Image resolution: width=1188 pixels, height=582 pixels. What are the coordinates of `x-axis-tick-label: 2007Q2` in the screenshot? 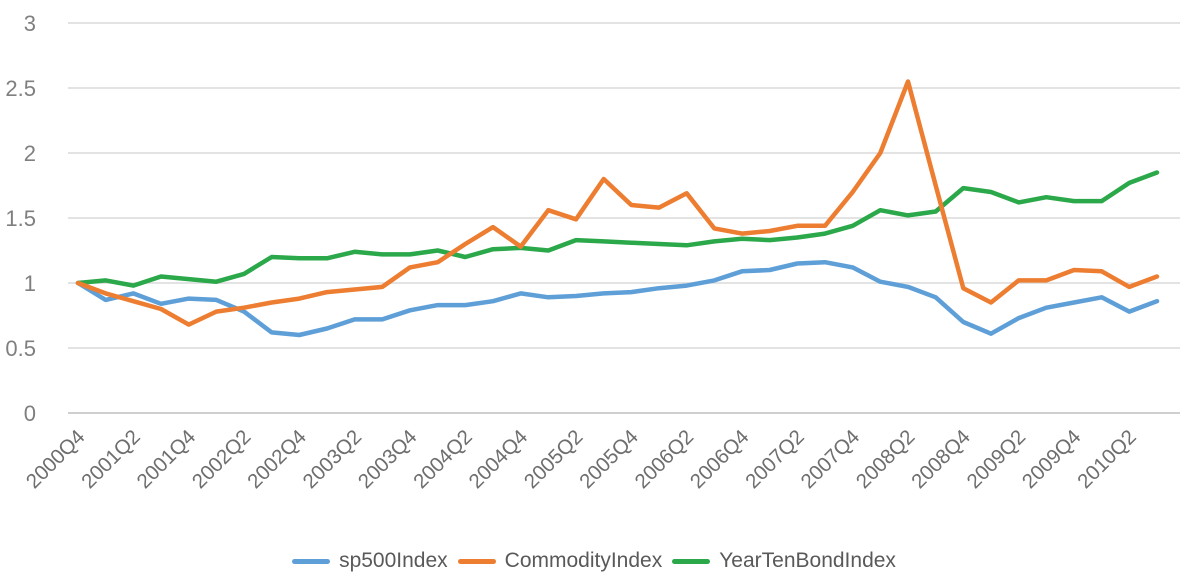 It's located at (775, 459).